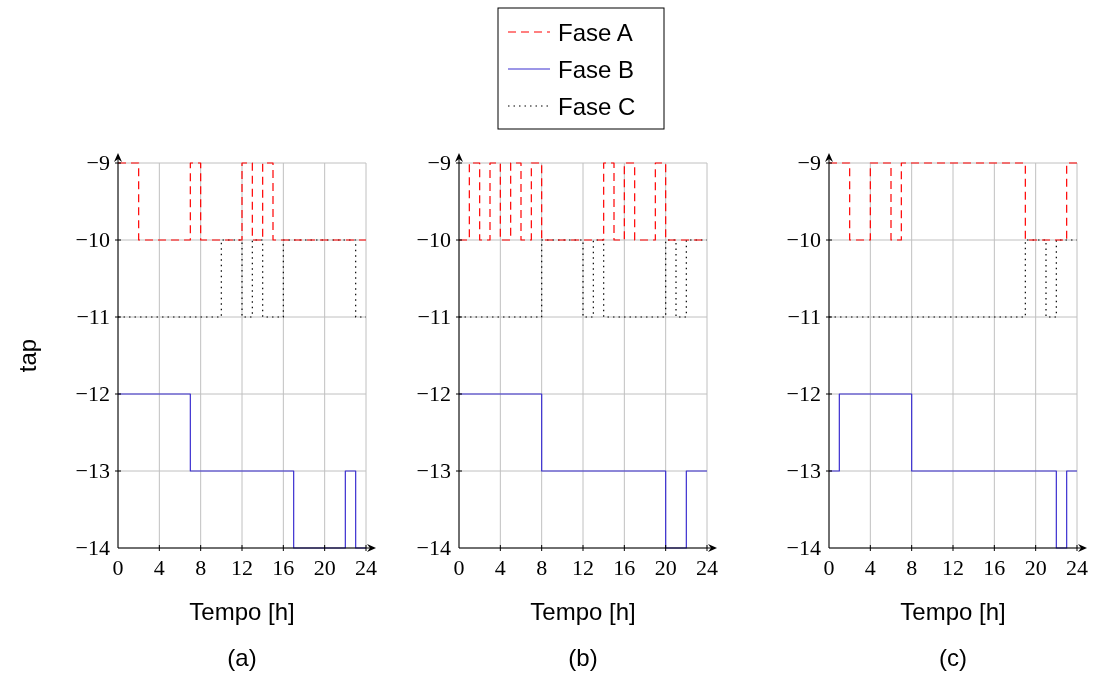 This screenshot has width=1095, height=682. I want to click on text: (b), so click(583, 657).